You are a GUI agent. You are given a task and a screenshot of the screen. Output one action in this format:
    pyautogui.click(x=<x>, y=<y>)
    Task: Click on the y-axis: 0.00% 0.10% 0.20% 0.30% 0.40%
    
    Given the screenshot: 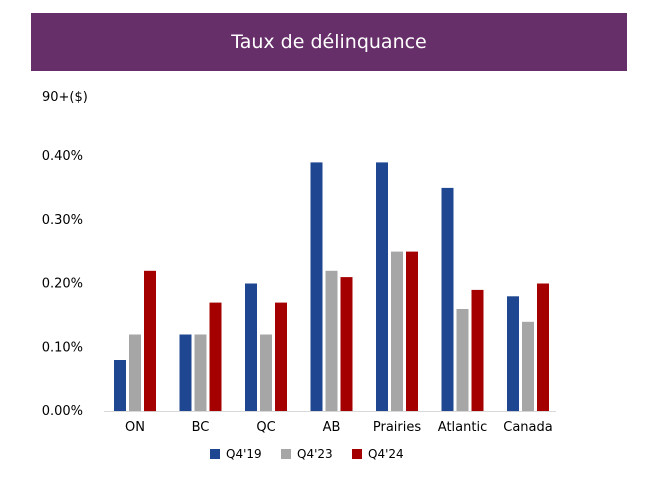 What is the action you would take?
    pyautogui.click(x=62, y=284)
    